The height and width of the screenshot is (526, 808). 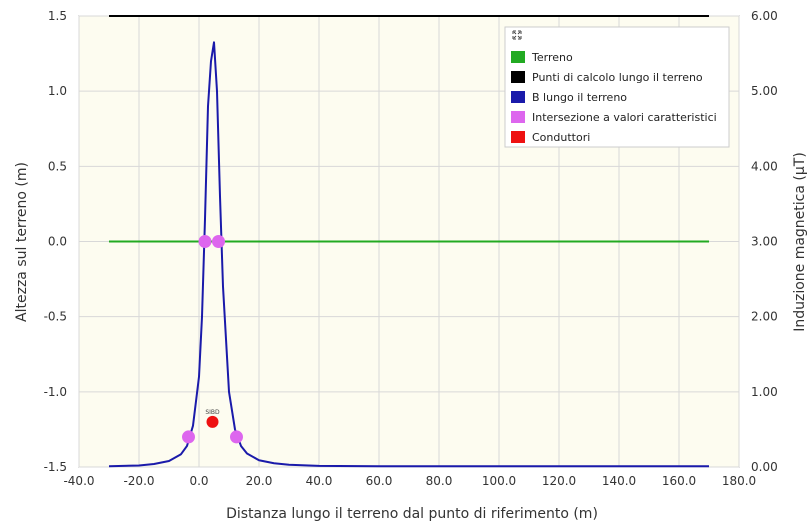 I want to click on legend-box, so click(x=617, y=87).